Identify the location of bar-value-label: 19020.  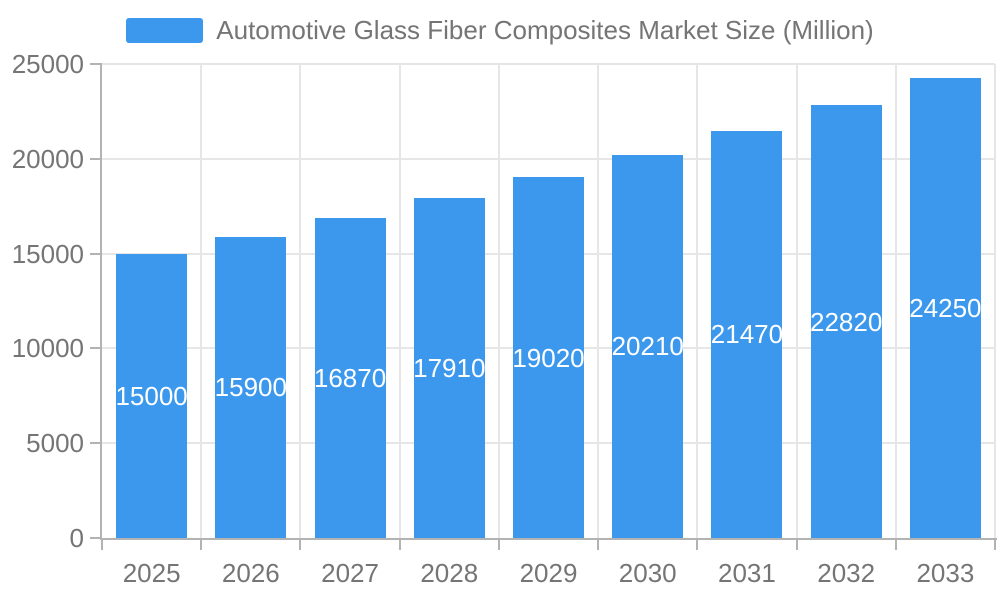
(548, 357).